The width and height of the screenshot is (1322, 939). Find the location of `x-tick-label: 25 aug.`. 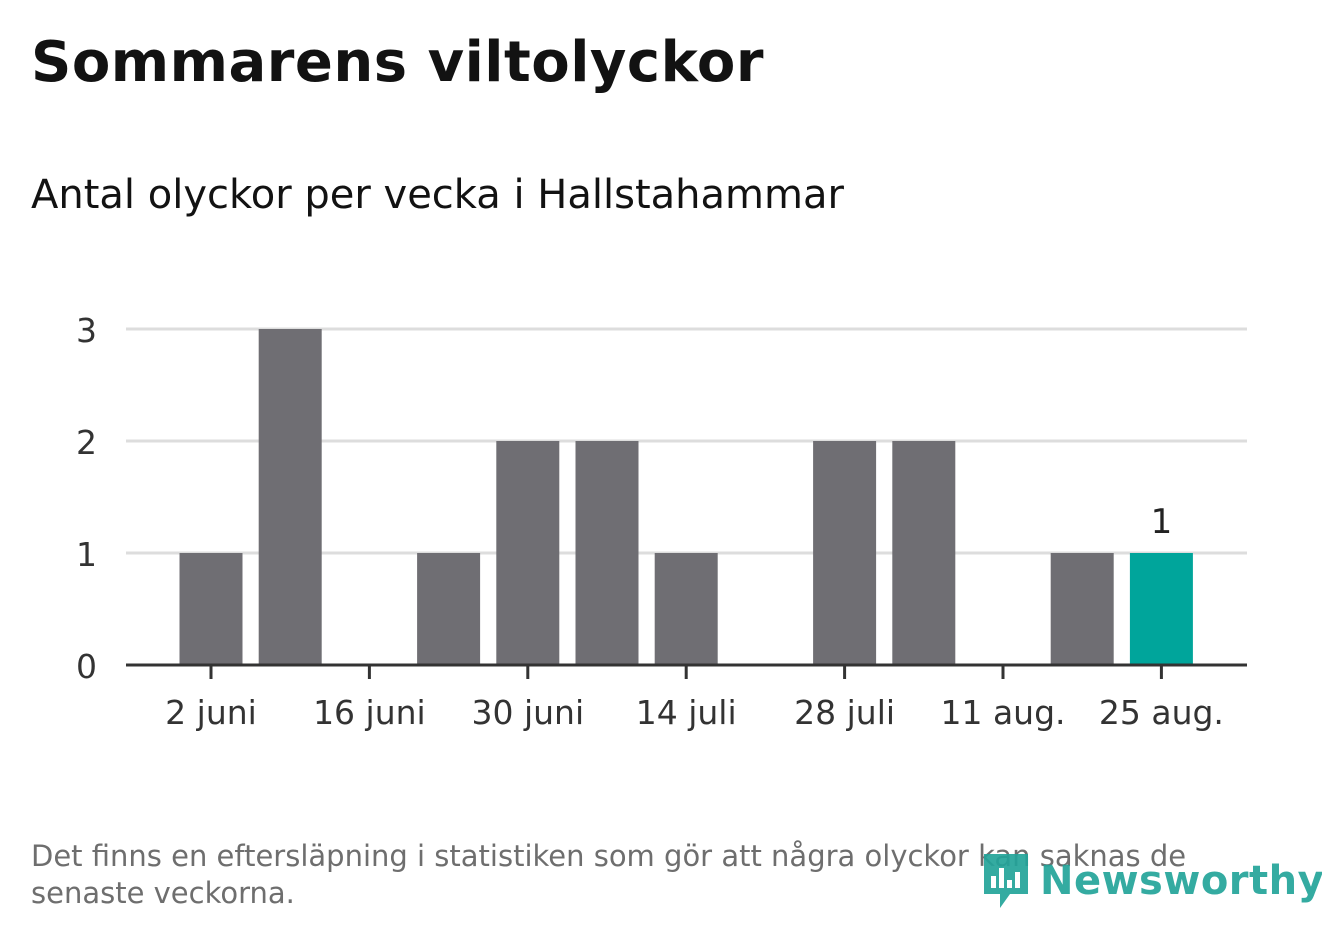

x-tick-label: 25 aug. is located at coordinates (1161, 712).